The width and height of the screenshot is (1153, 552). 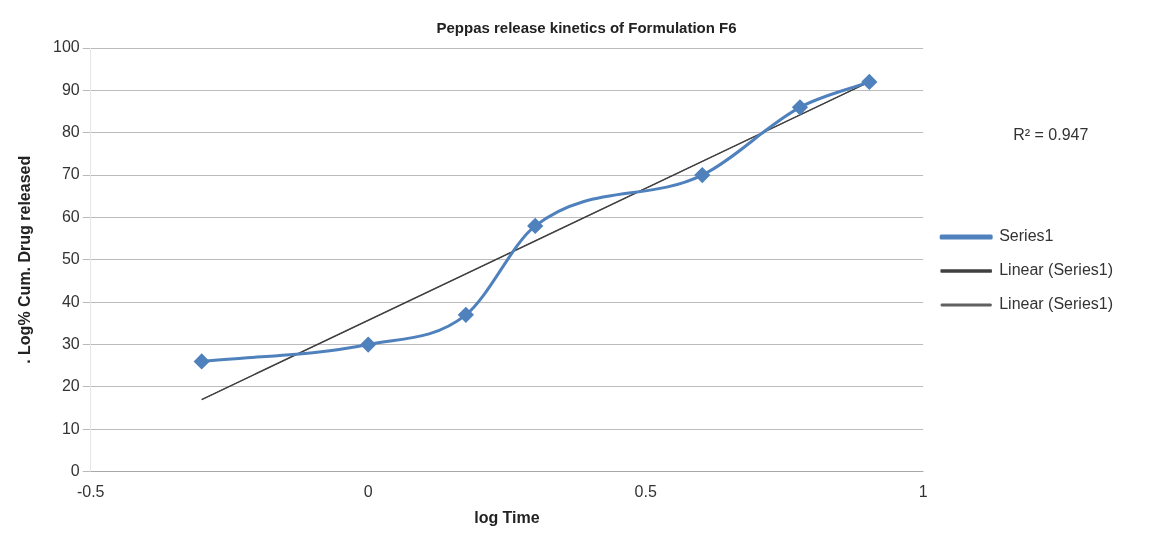 What do you see at coordinates (368, 491) in the screenshot?
I see `x-tick-label: 0` at bounding box center [368, 491].